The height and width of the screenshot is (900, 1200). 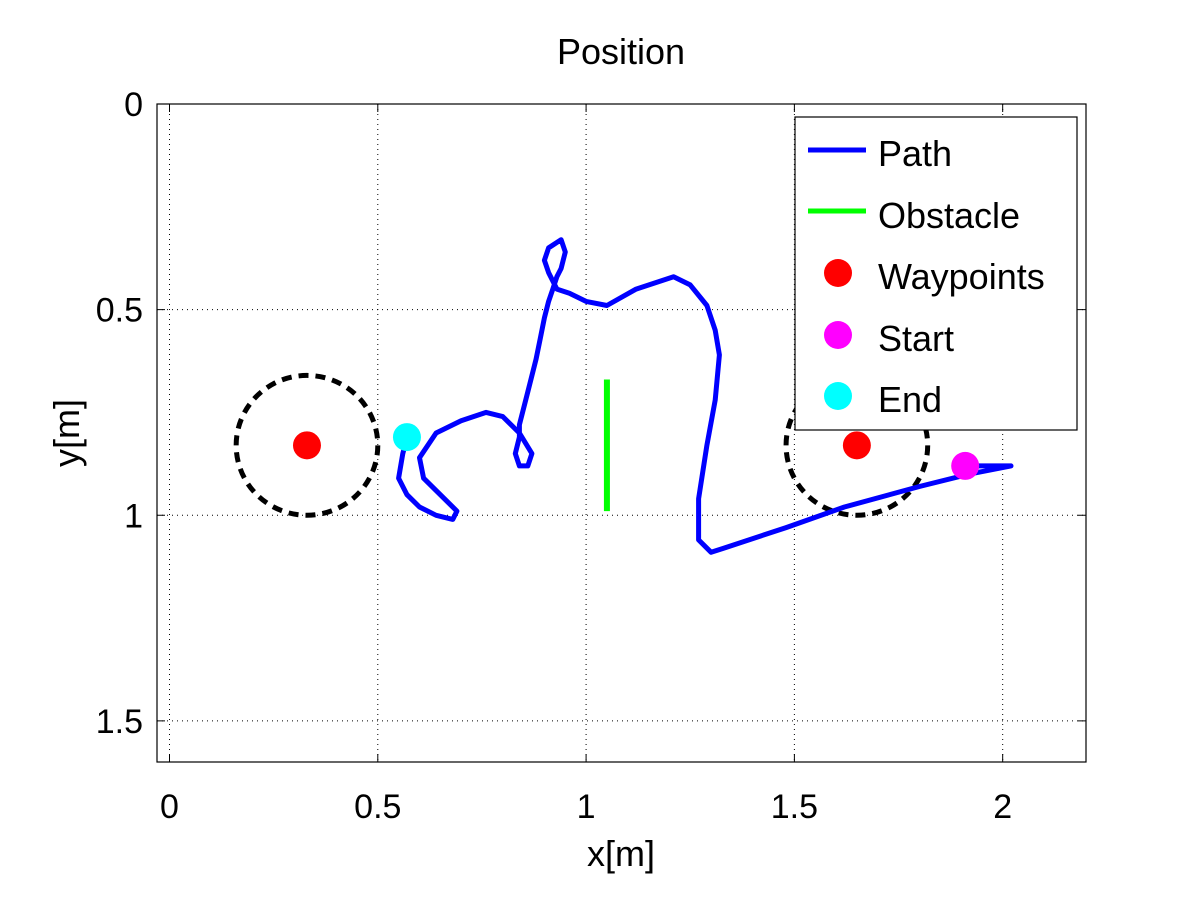 What do you see at coordinates (621, 51) in the screenshot?
I see `chart-title: Position` at bounding box center [621, 51].